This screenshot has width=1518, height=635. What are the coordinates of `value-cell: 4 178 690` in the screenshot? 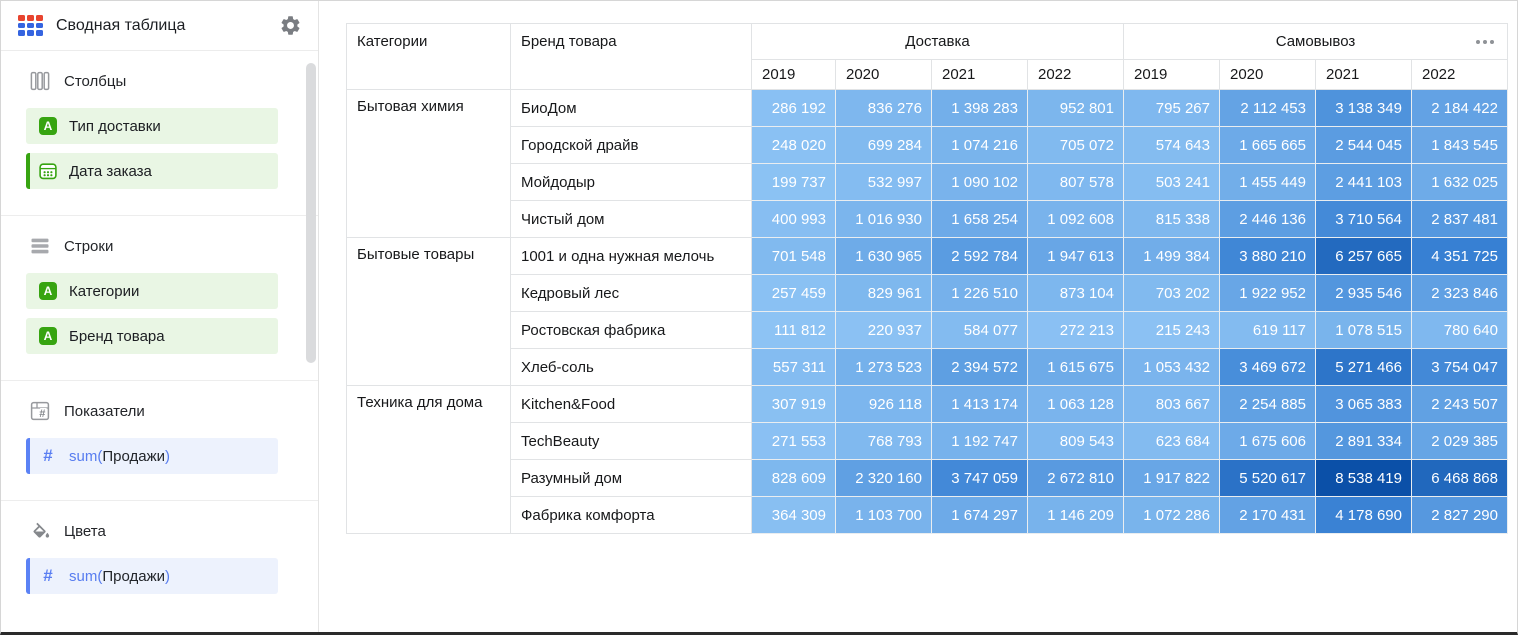 It's located at (1363, 515).